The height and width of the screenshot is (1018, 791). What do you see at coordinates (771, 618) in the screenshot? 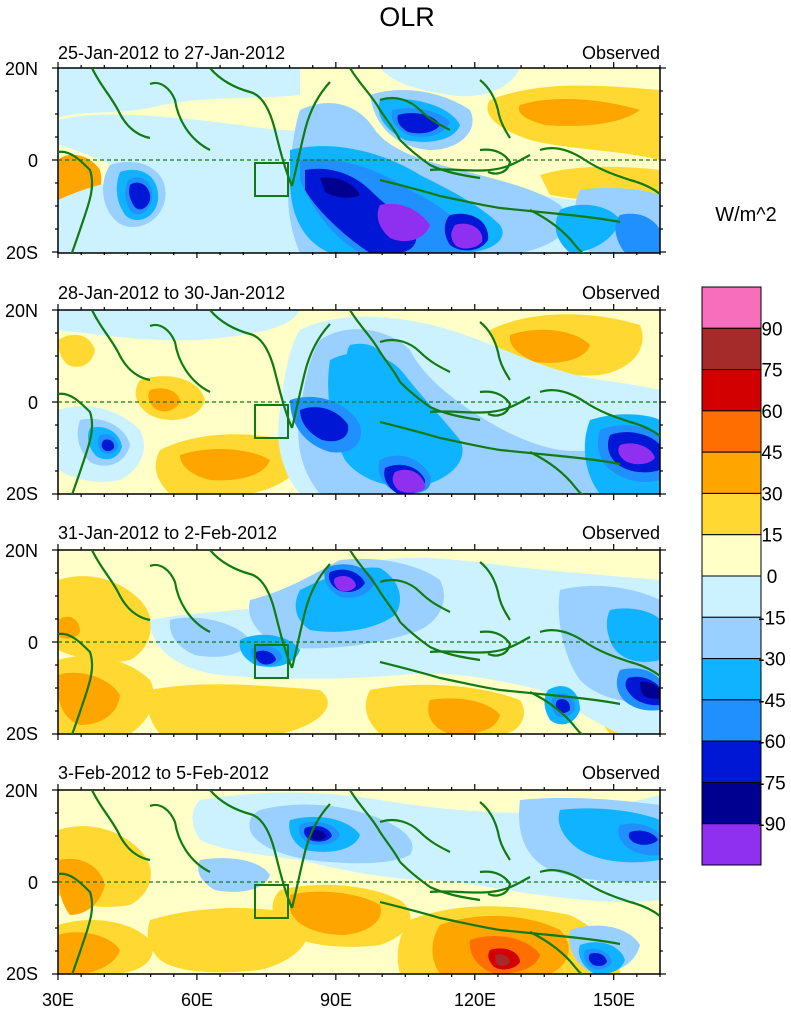
I see `colorbar-level-label: -15` at bounding box center [771, 618].